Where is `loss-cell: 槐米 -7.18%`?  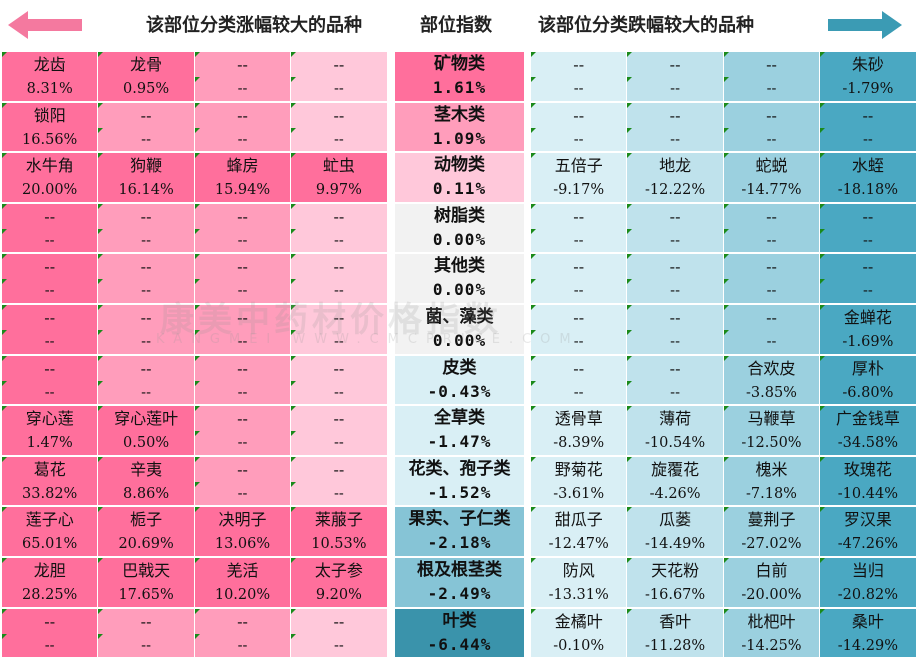 loss-cell: 槐米 -7.18% is located at coordinates (771, 481).